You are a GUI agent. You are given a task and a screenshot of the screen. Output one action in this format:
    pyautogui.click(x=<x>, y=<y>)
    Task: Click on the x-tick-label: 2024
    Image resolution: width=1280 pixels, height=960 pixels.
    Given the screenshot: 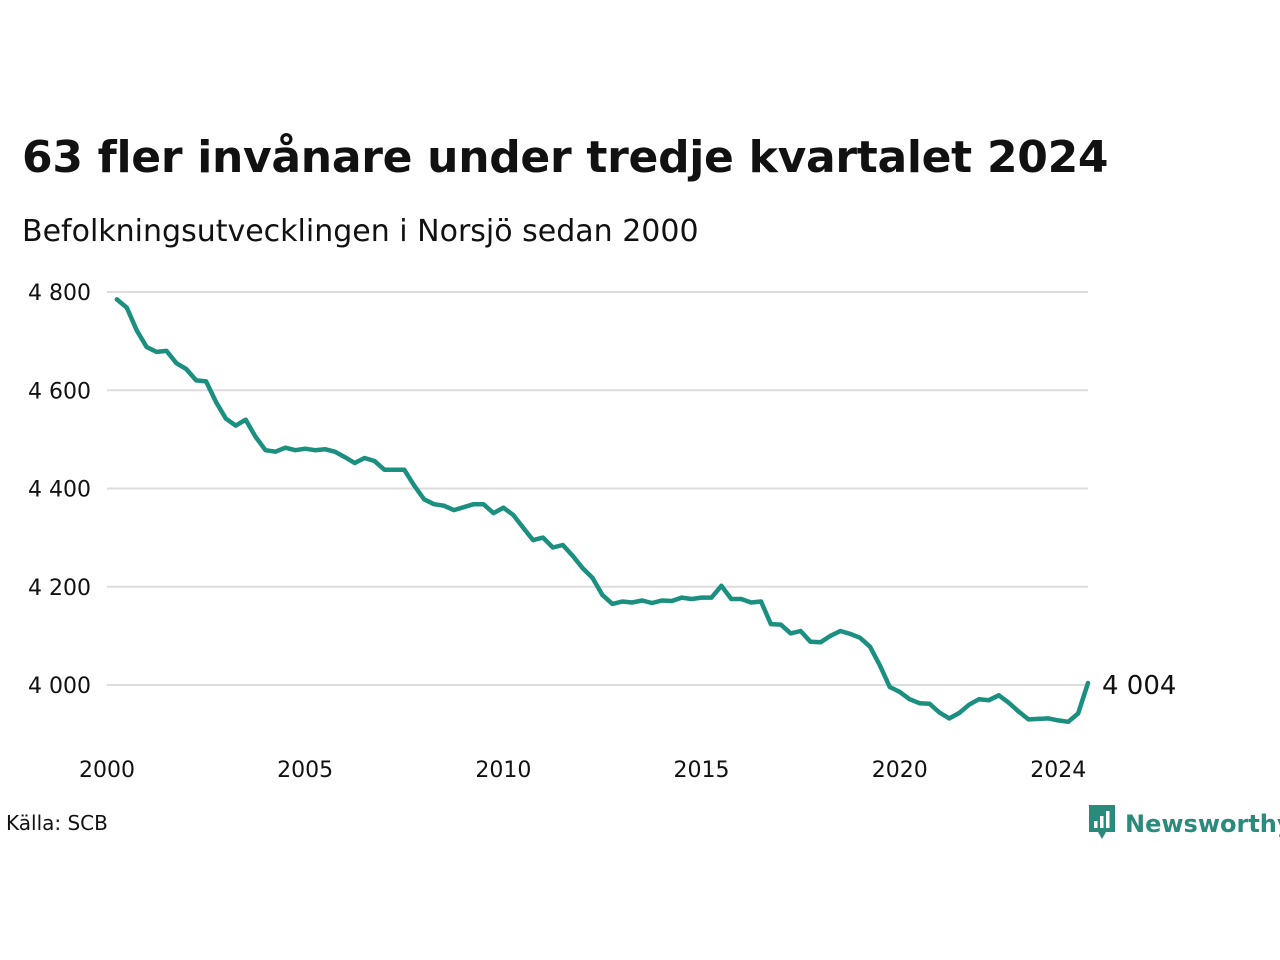 What is the action you would take?
    pyautogui.click(x=1058, y=770)
    